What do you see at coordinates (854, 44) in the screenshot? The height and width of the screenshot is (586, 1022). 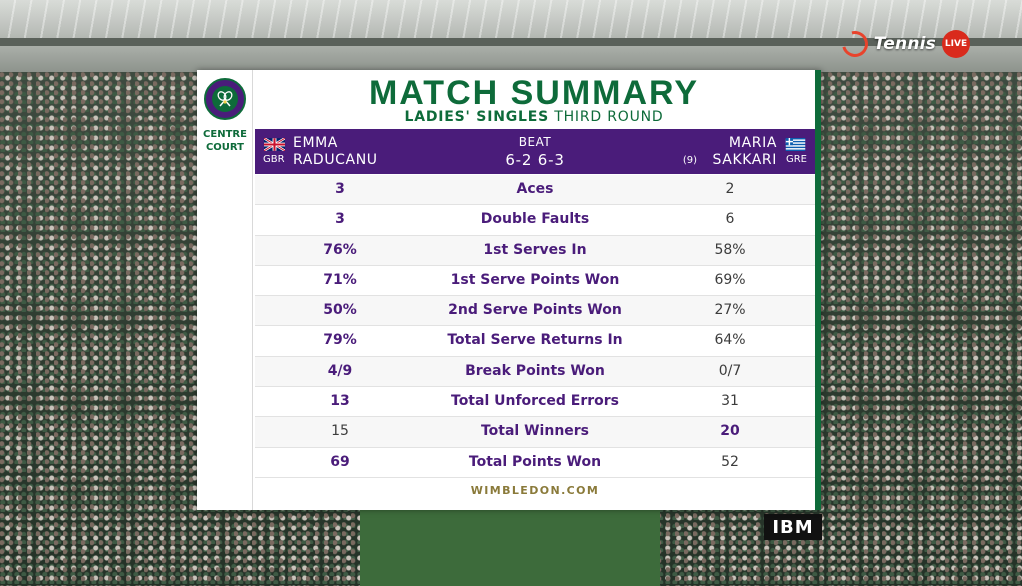 I see `supersport-icon` at bounding box center [854, 44].